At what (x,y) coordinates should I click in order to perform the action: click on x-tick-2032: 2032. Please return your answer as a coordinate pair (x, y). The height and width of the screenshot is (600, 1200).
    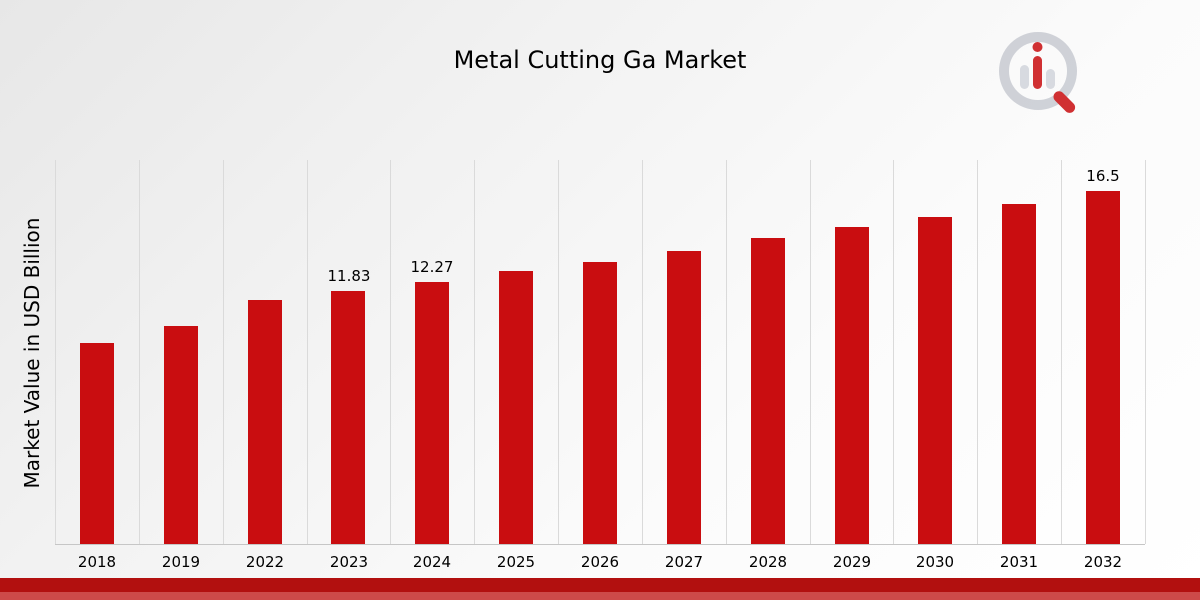
    Looking at the image, I should click on (1103, 562).